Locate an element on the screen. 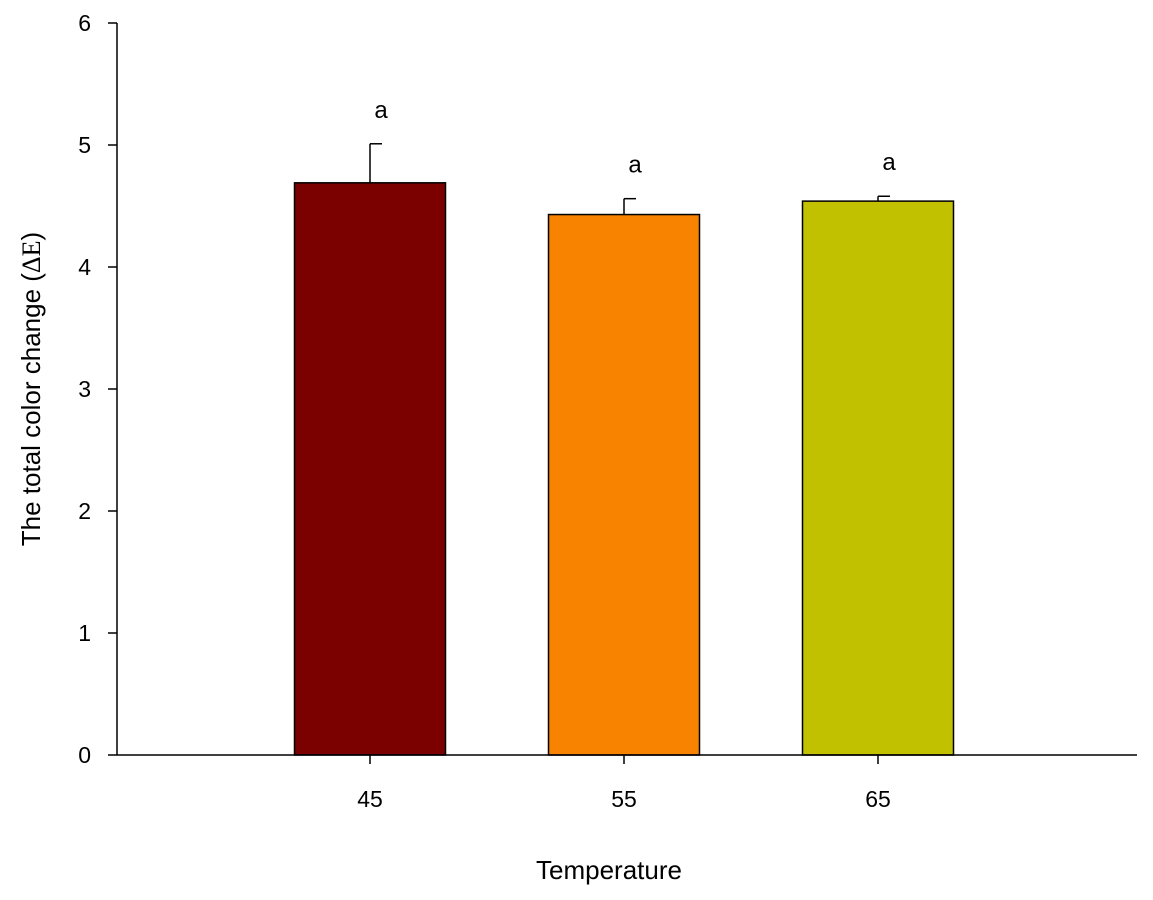 This screenshot has height=900, width=1153. y-tick-label-1: 1 is located at coordinates (84, 633).